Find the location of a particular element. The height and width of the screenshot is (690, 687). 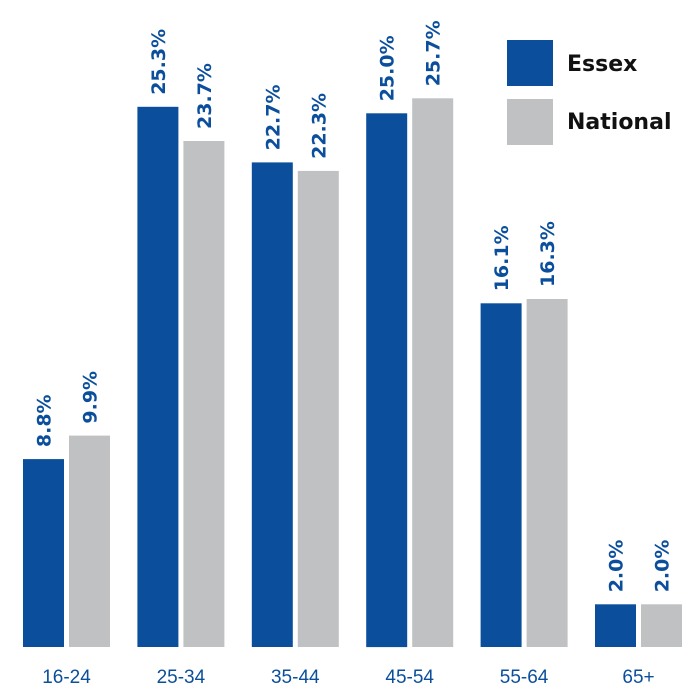

data-label-national-35-44: 22.3% is located at coordinates (319, 126).